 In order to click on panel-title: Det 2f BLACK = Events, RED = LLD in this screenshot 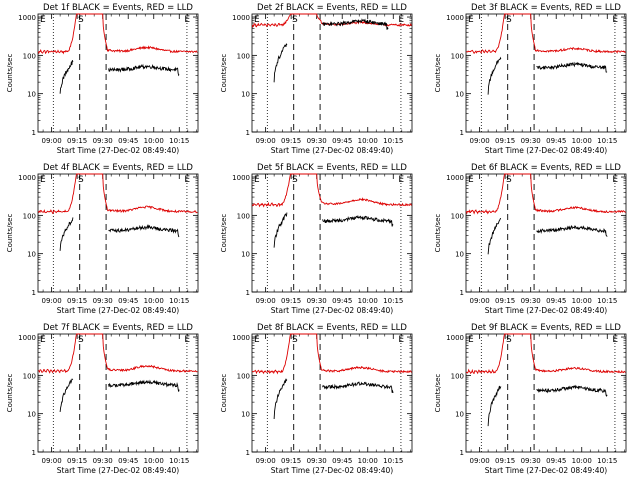, I will do `click(332, 8)`.